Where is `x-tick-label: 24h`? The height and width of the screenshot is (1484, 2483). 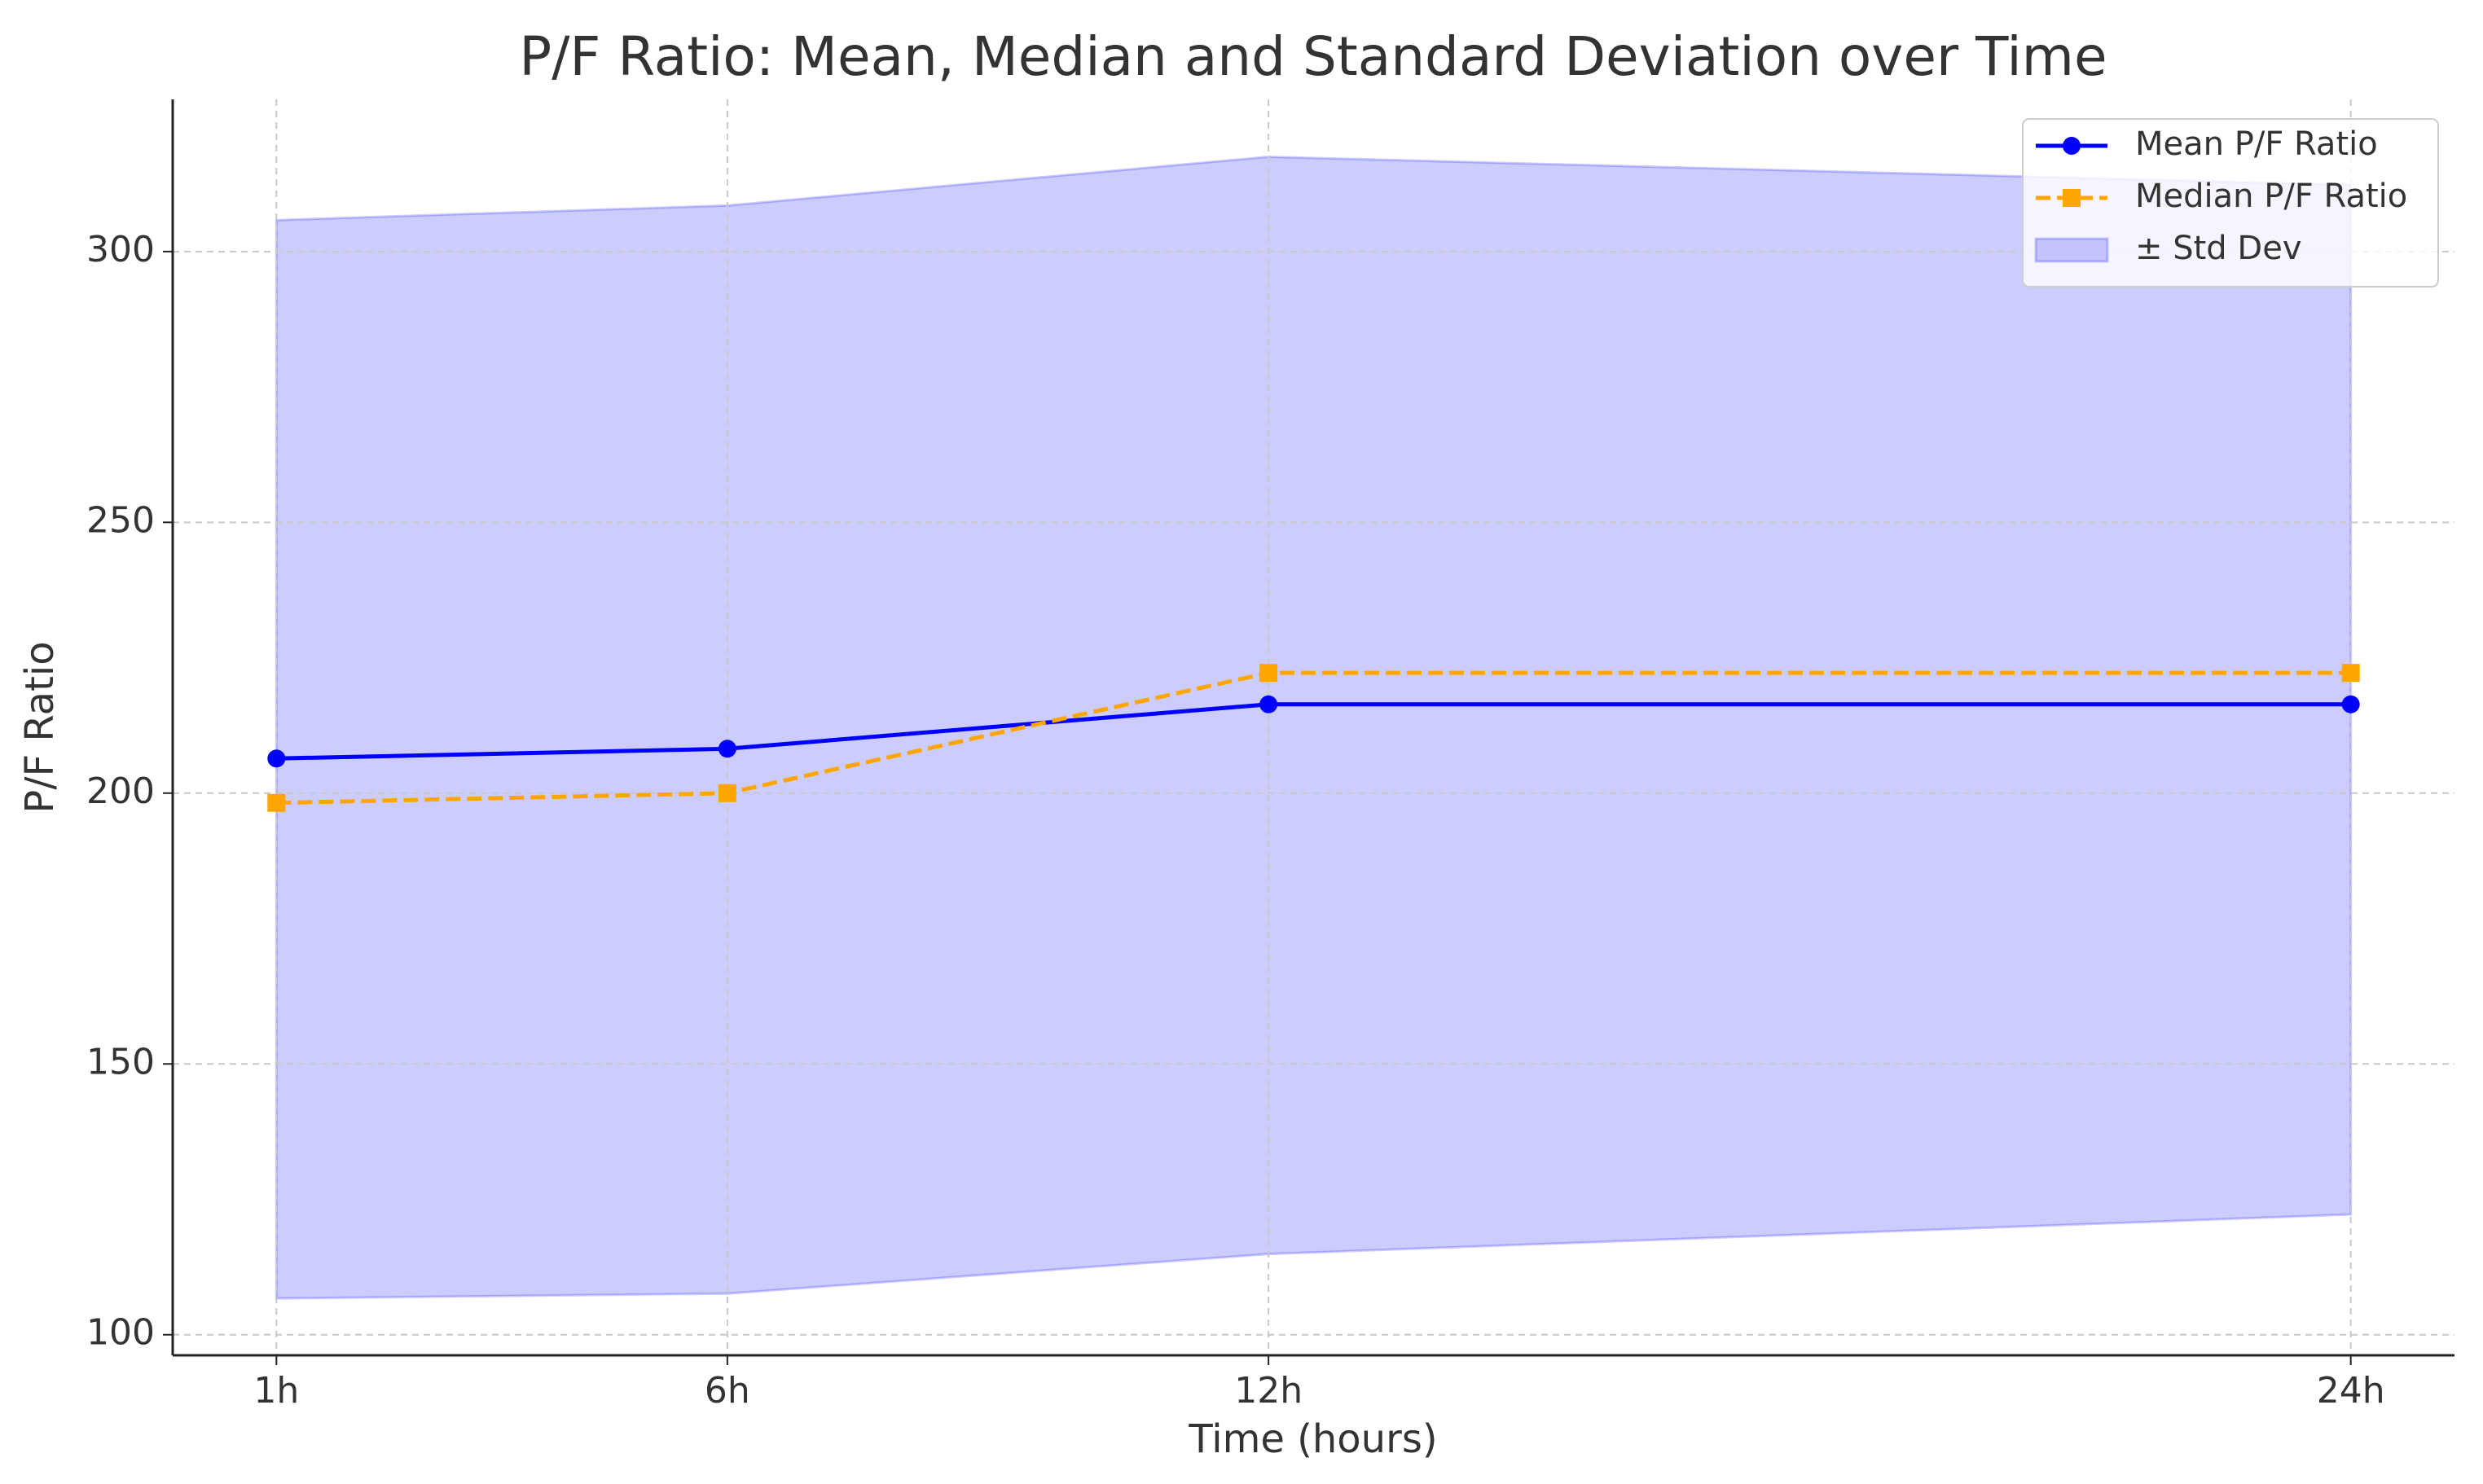
x-tick-label: 24h is located at coordinates (2351, 1391).